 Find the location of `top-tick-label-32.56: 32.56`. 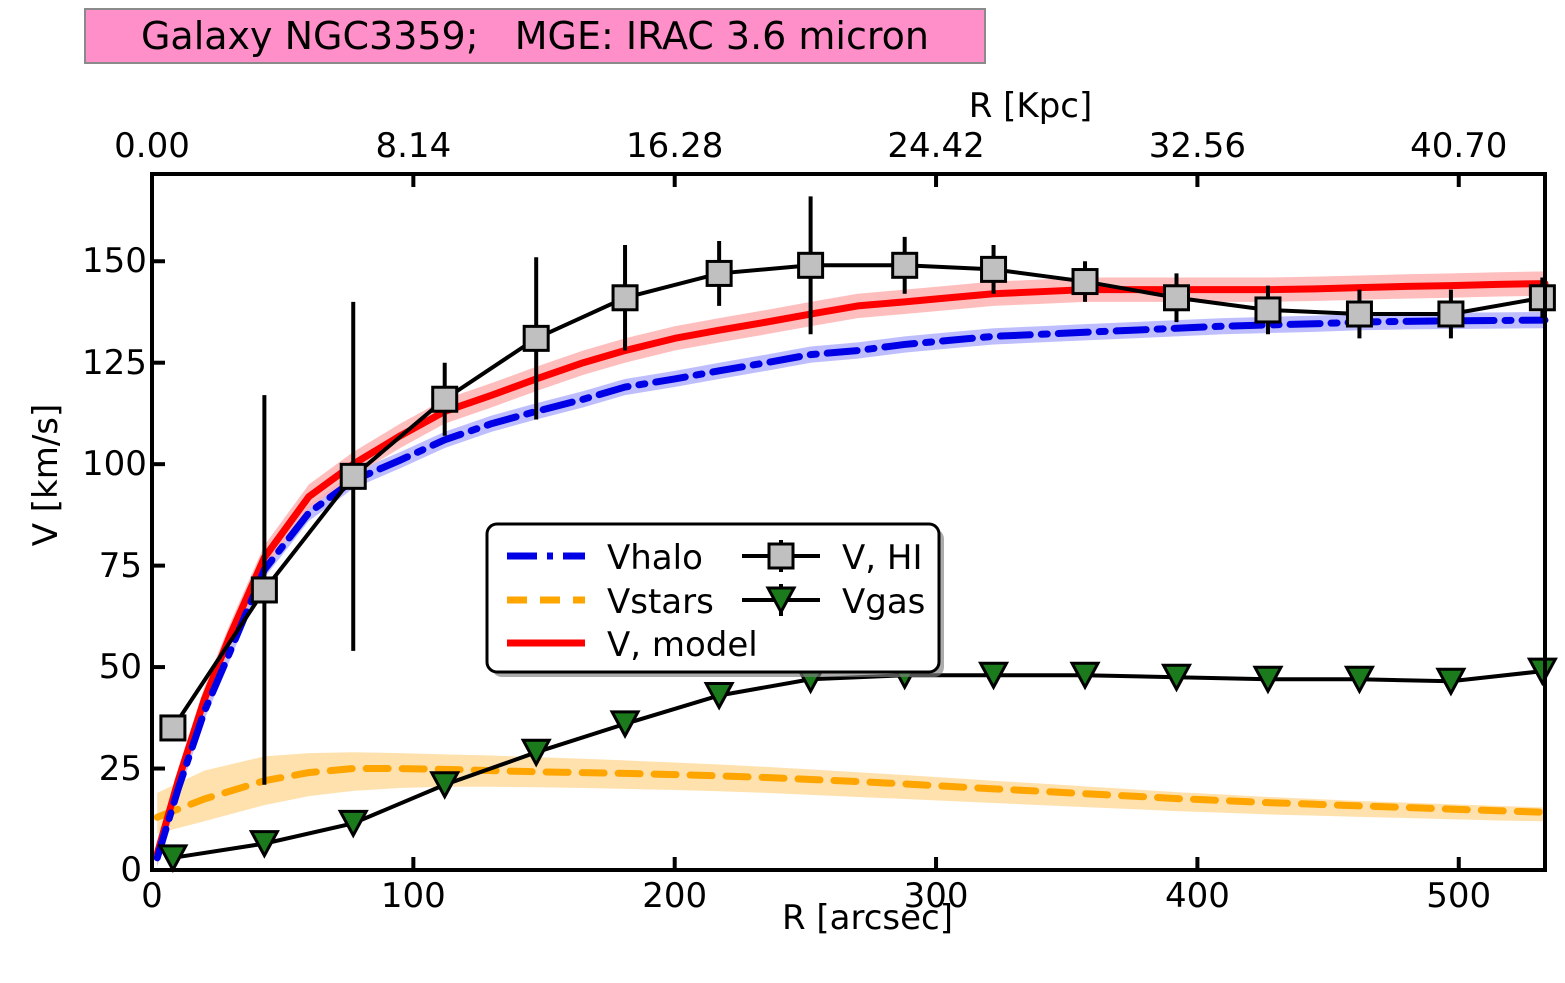

top-tick-label-32.56: 32.56 is located at coordinates (1197, 146).